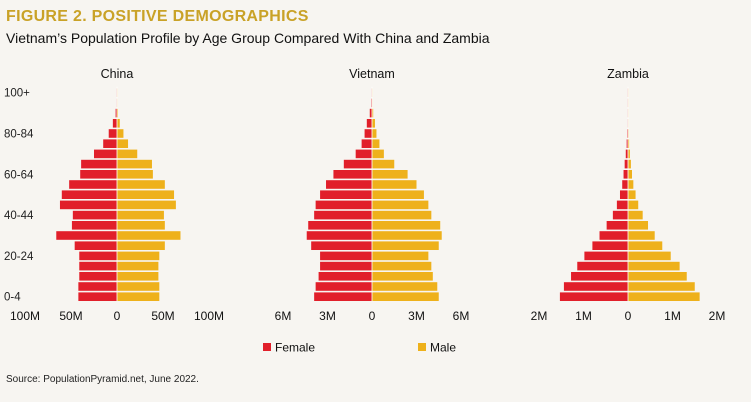 The image size is (751, 402). I want to click on x-tick-label: 3M, so click(327, 316).